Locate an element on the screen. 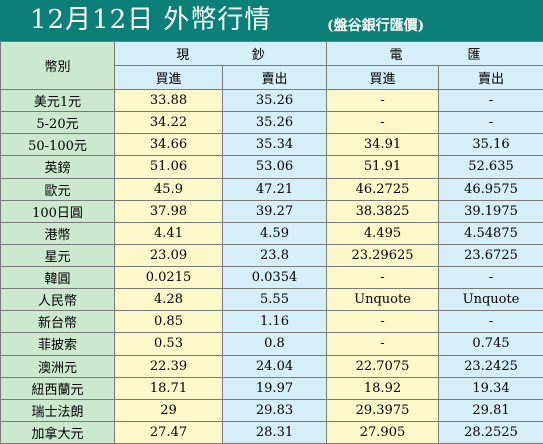  page-title: 12月12日 外幣行情 is located at coordinates (151, 20).